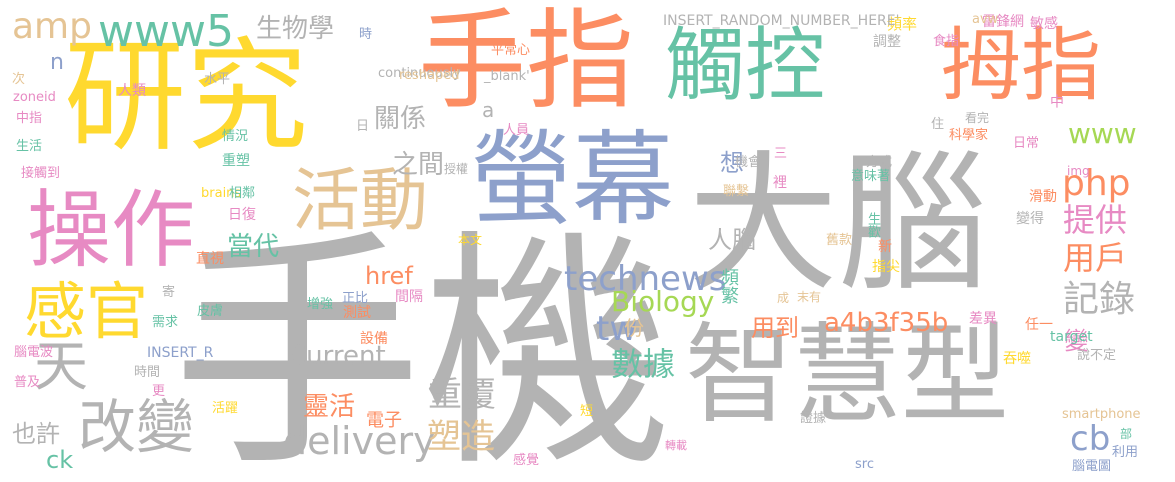 The width and height of the screenshot is (1175, 482). Describe the element at coordinates (781, 21) in the screenshot. I see `word-insert-random-number-here: INSERT_RANDOM_NUMBER_HERE'` at that location.